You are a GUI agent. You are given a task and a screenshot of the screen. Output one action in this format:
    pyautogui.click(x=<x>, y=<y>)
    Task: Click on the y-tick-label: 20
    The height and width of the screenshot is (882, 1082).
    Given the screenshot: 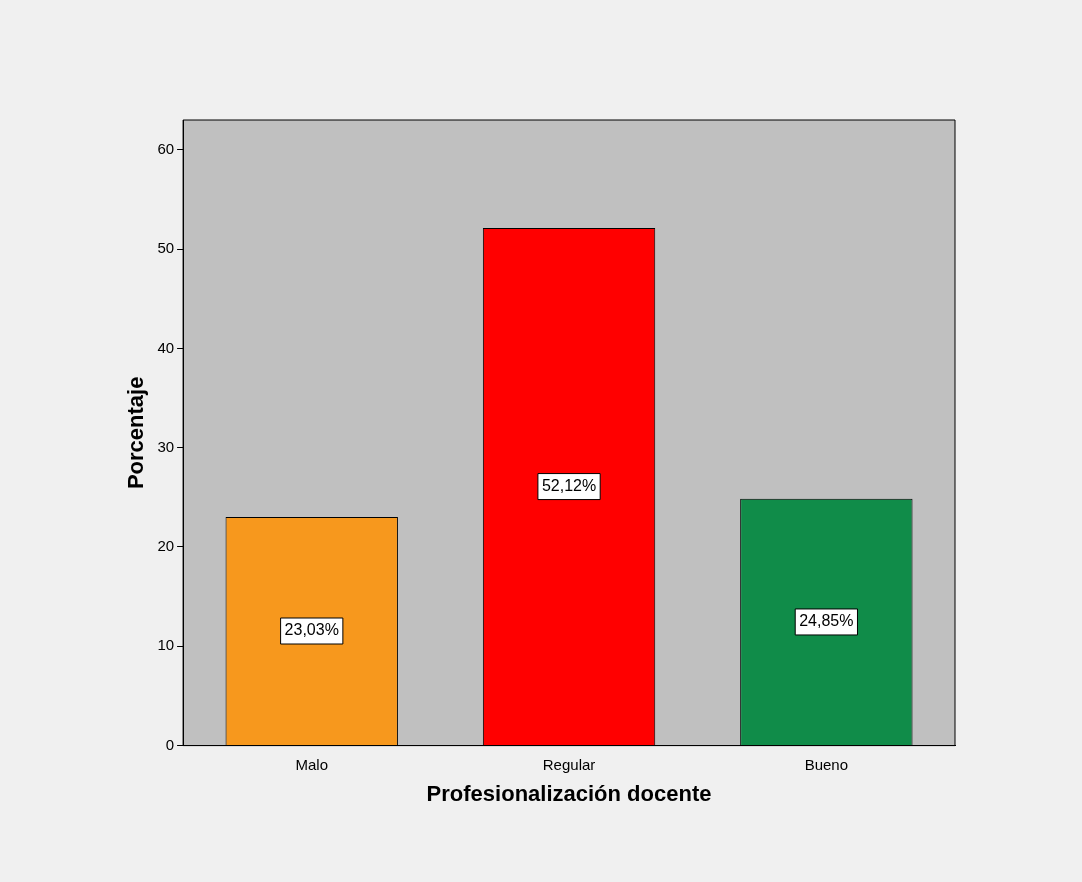 What is the action you would take?
    pyautogui.click(x=166, y=546)
    